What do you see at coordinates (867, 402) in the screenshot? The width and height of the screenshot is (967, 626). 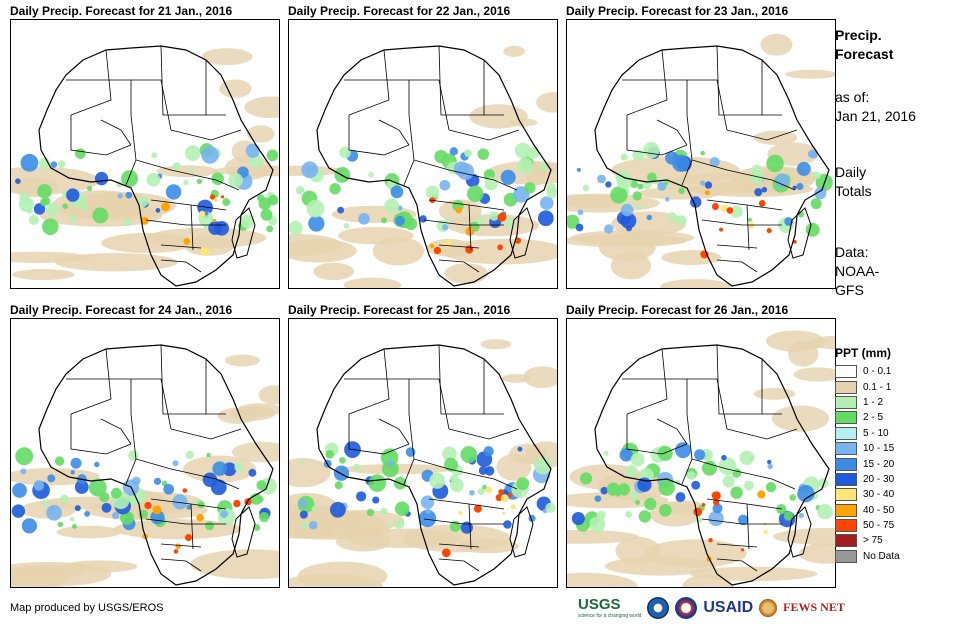 I see `legend-item: 1 - 2` at bounding box center [867, 402].